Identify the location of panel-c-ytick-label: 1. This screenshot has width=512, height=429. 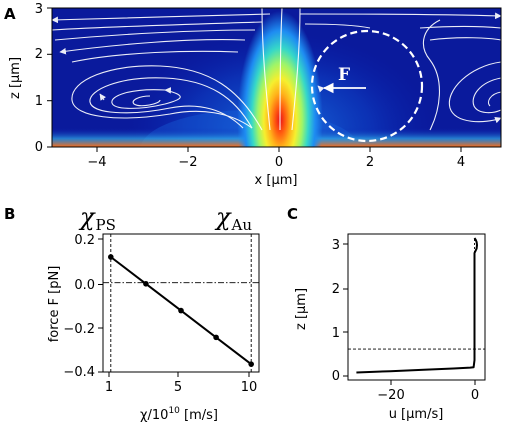
(336, 333).